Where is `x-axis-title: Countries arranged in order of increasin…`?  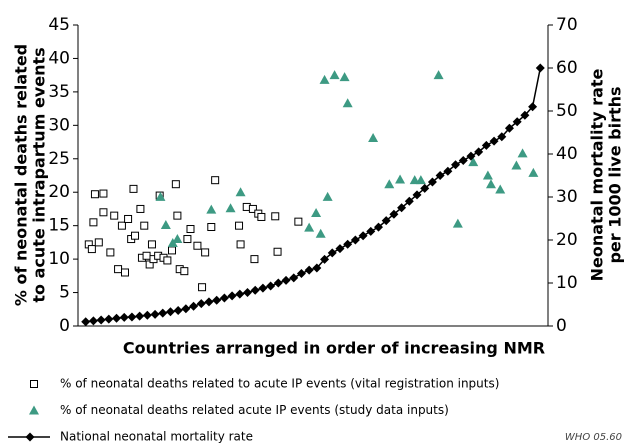
x-axis-title: Countries arranged in order of increasin… is located at coordinates (334, 348).